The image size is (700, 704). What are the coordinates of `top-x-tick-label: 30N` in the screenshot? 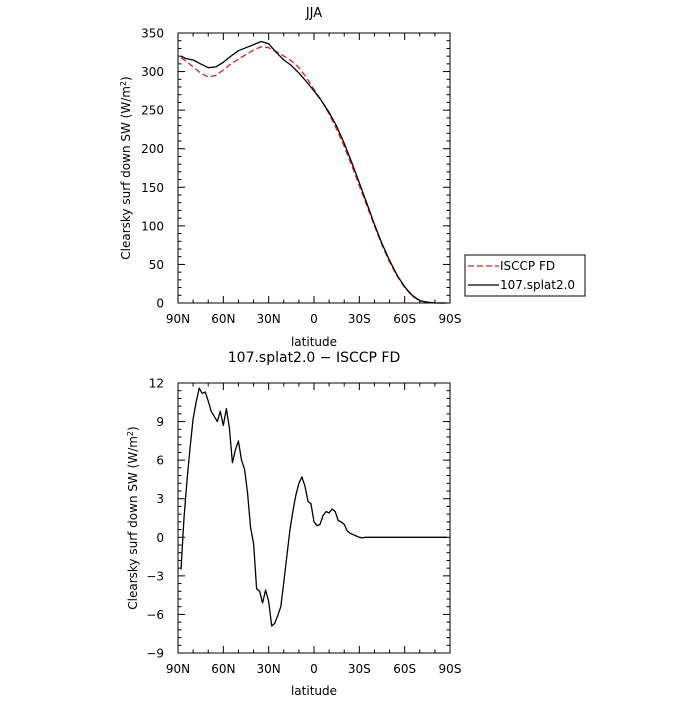 It's located at (269, 319).